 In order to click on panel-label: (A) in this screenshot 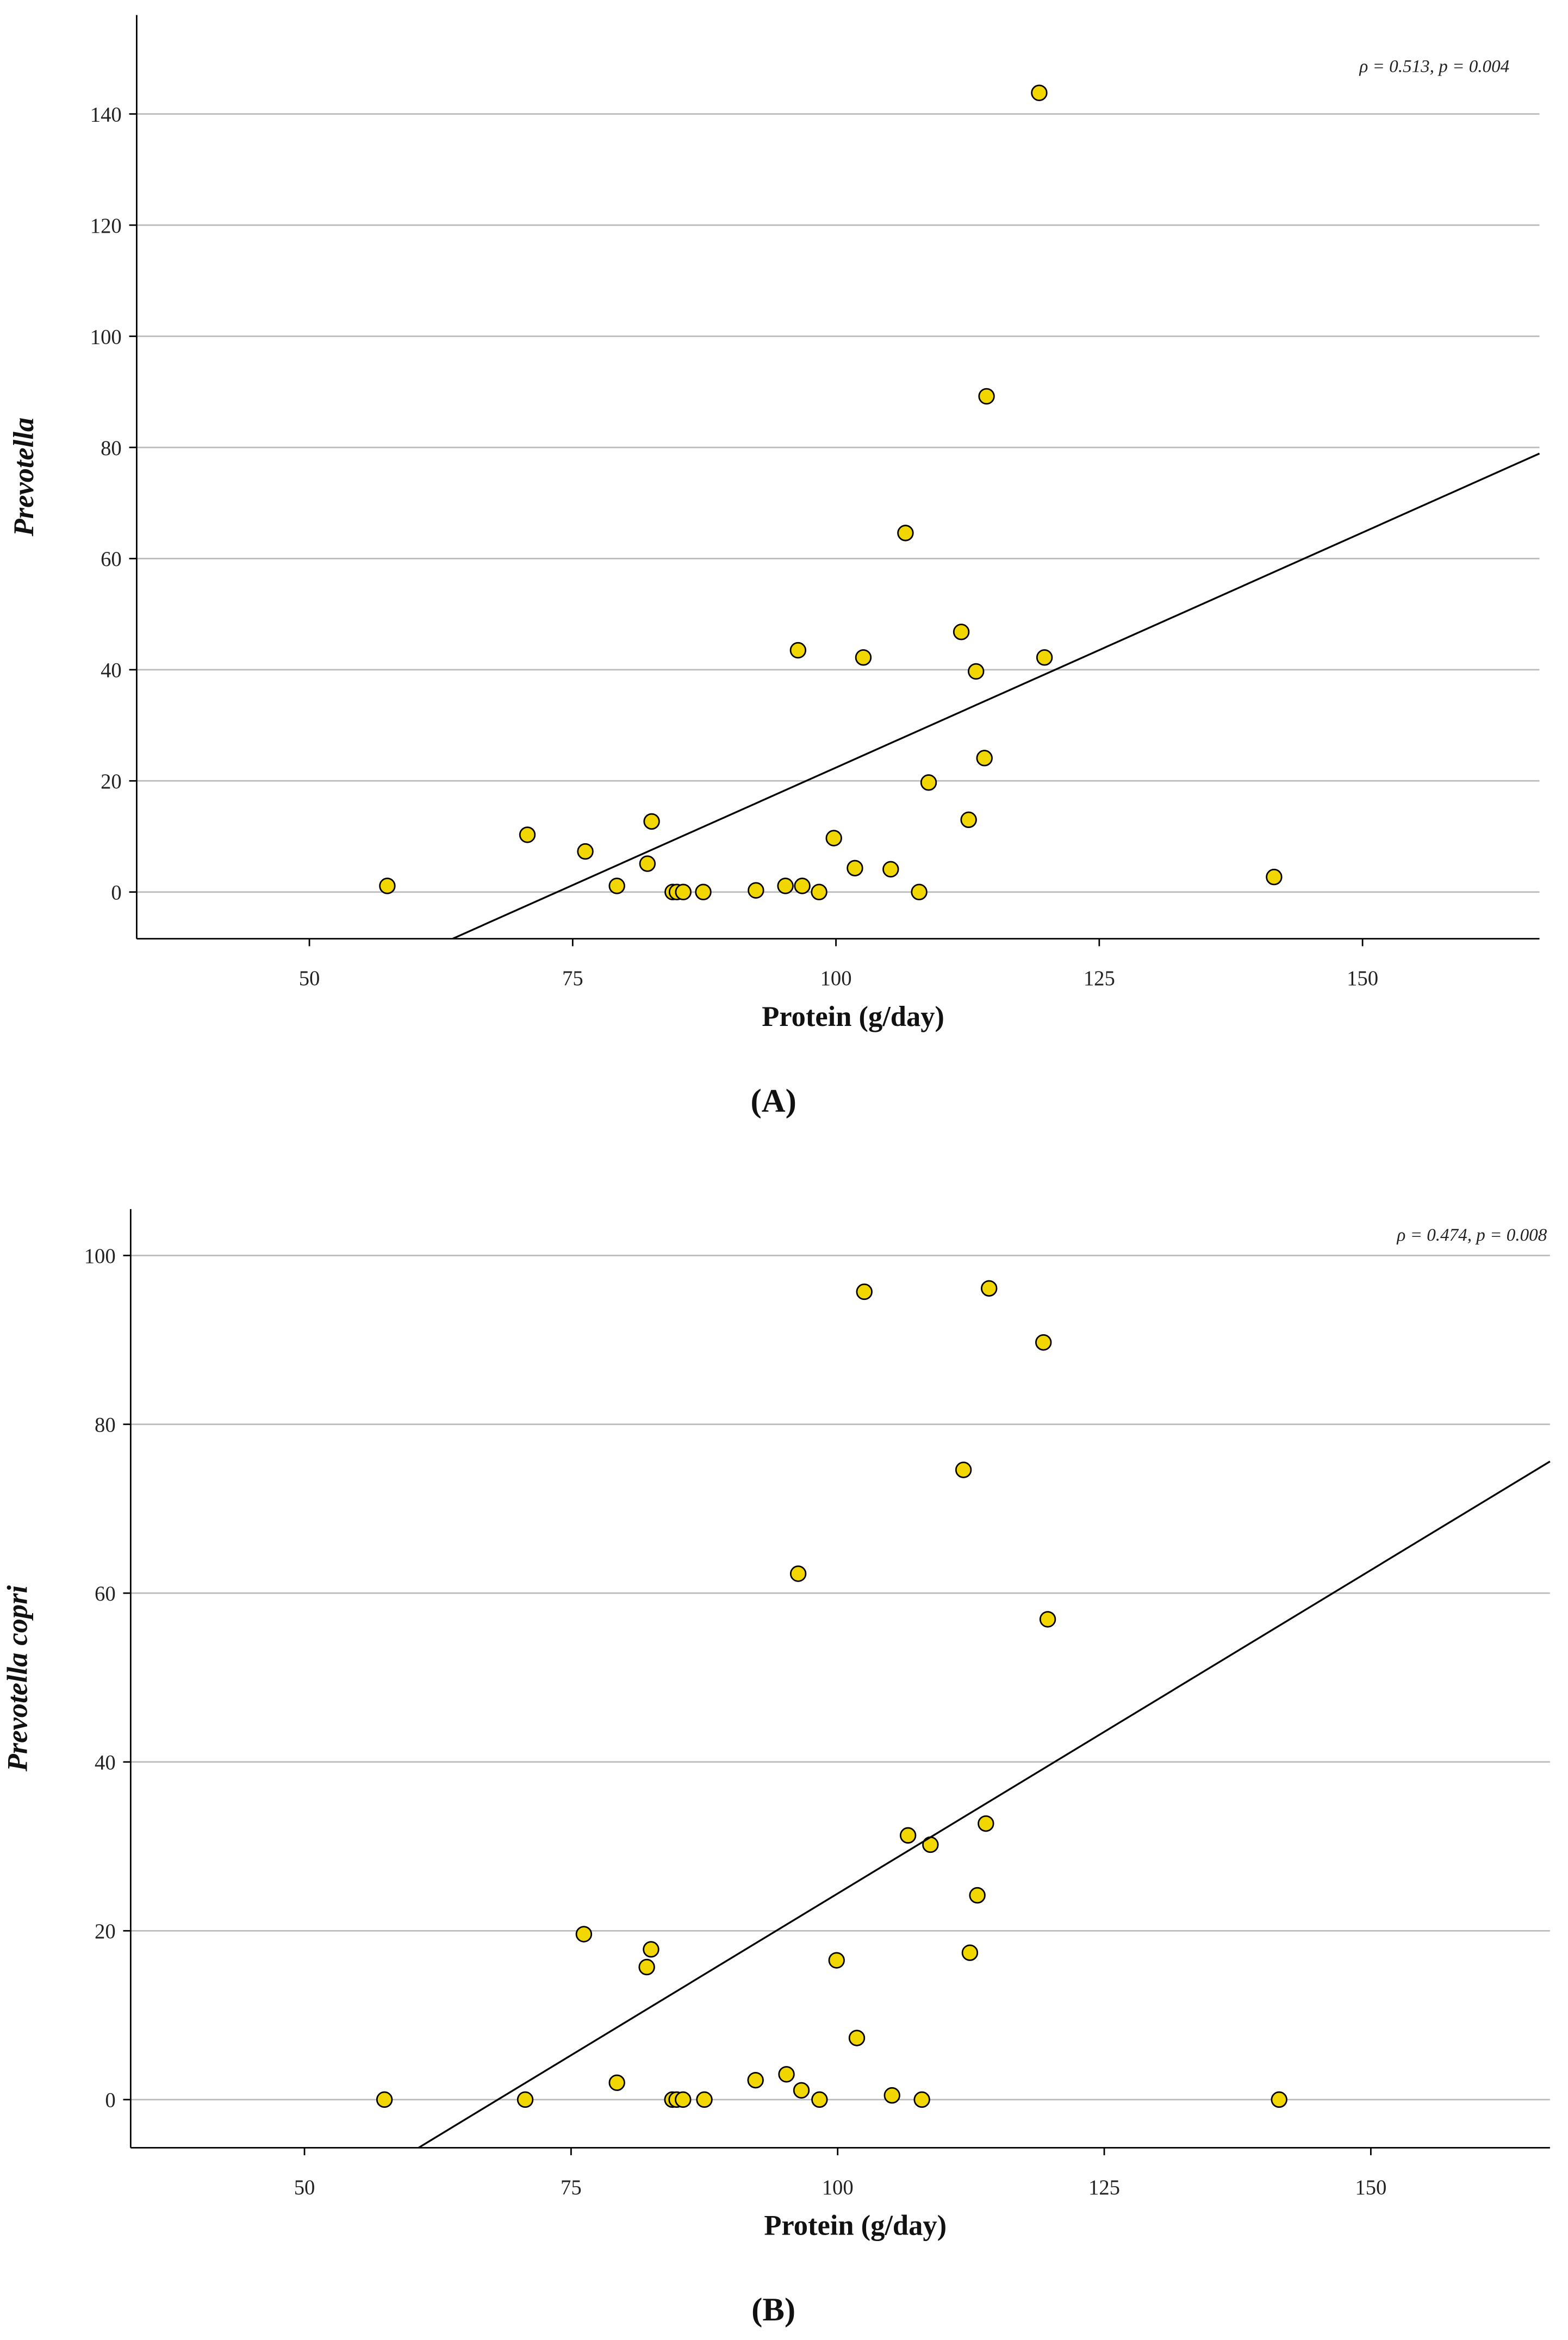, I will do `click(773, 1100)`.